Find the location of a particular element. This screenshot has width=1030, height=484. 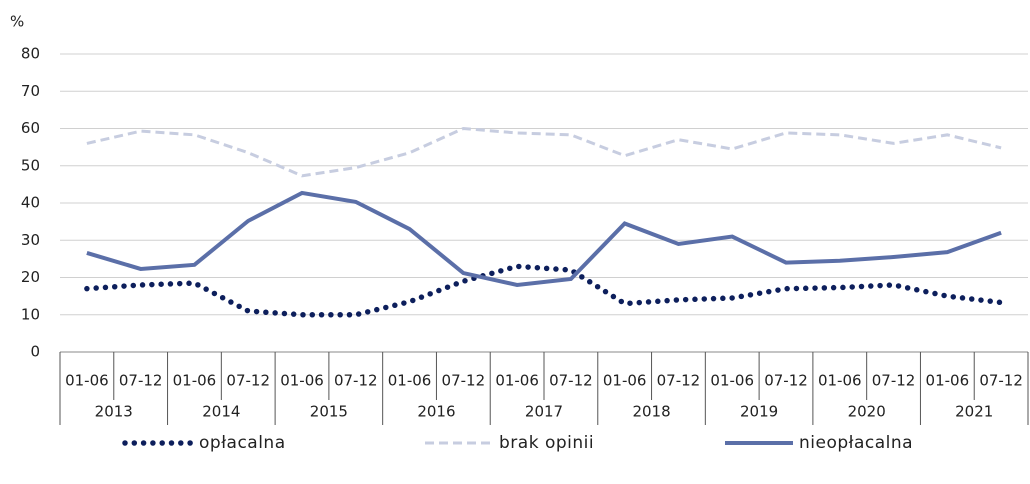

group-label: 2020 is located at coordinates (867, 412).